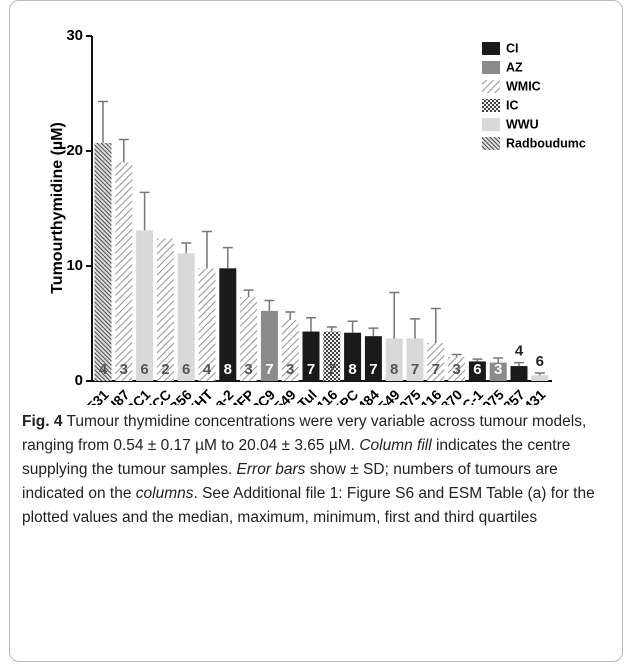  Describe the element at coordinates (79, 380) in the screenshot. I see `y-tick-label: 0` at that location.